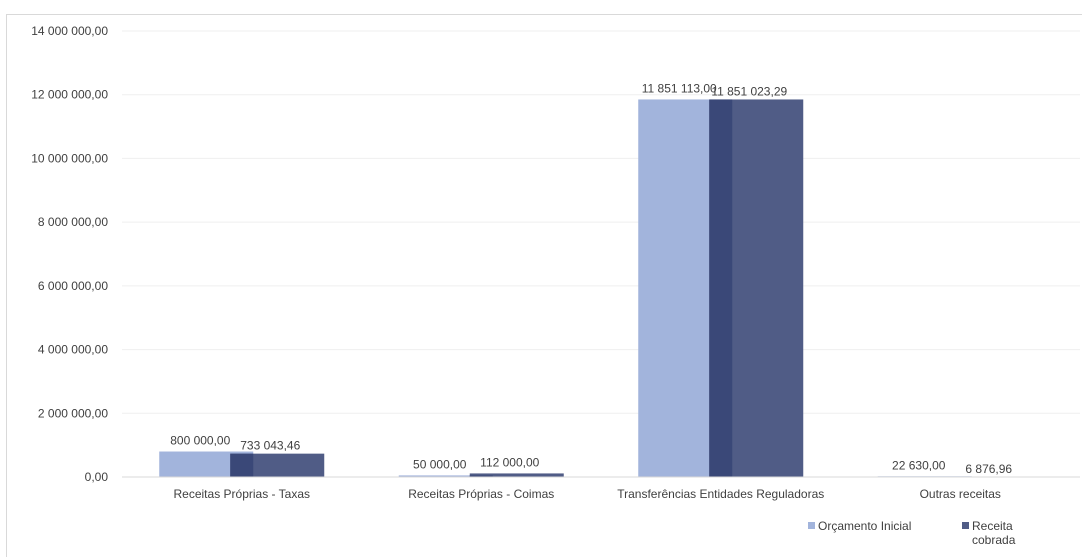 This screenshot has height=557, width=1082. Describe the element at coordinates (73, 413) in the screenshot. I see `y-tick-label: 2 000 000,00` at that location.